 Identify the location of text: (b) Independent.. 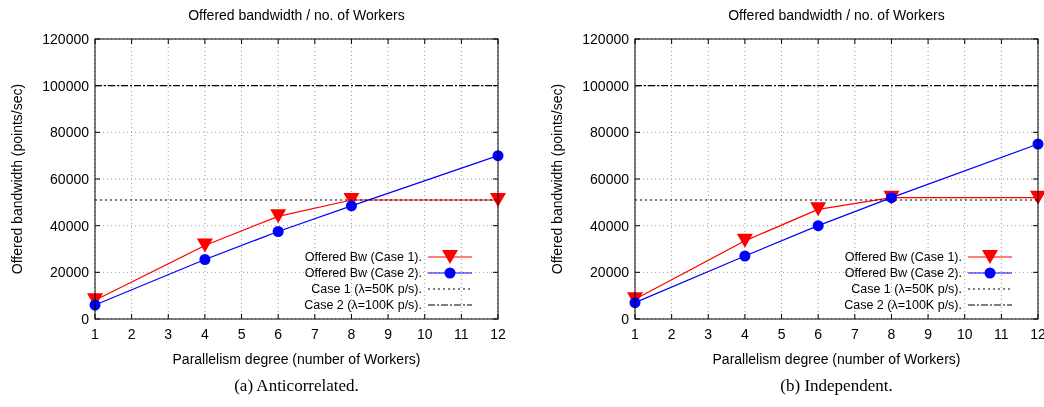
(836, 385).